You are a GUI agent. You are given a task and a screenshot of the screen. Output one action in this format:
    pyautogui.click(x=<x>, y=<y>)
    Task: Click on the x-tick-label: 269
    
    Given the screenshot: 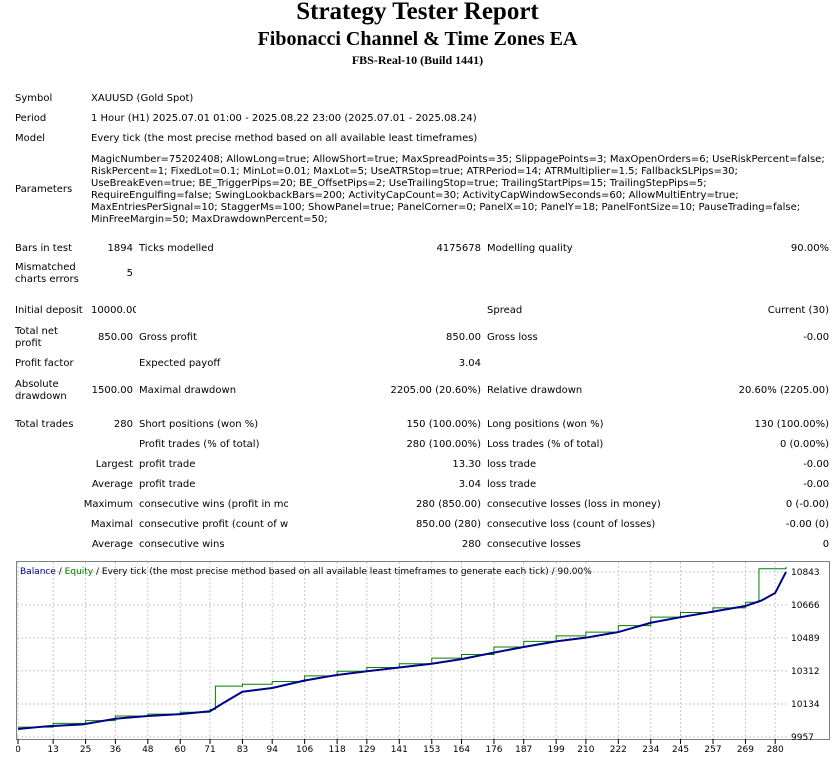 What is the action you would take?
    pyautogui.click(x=745, y=750)
    